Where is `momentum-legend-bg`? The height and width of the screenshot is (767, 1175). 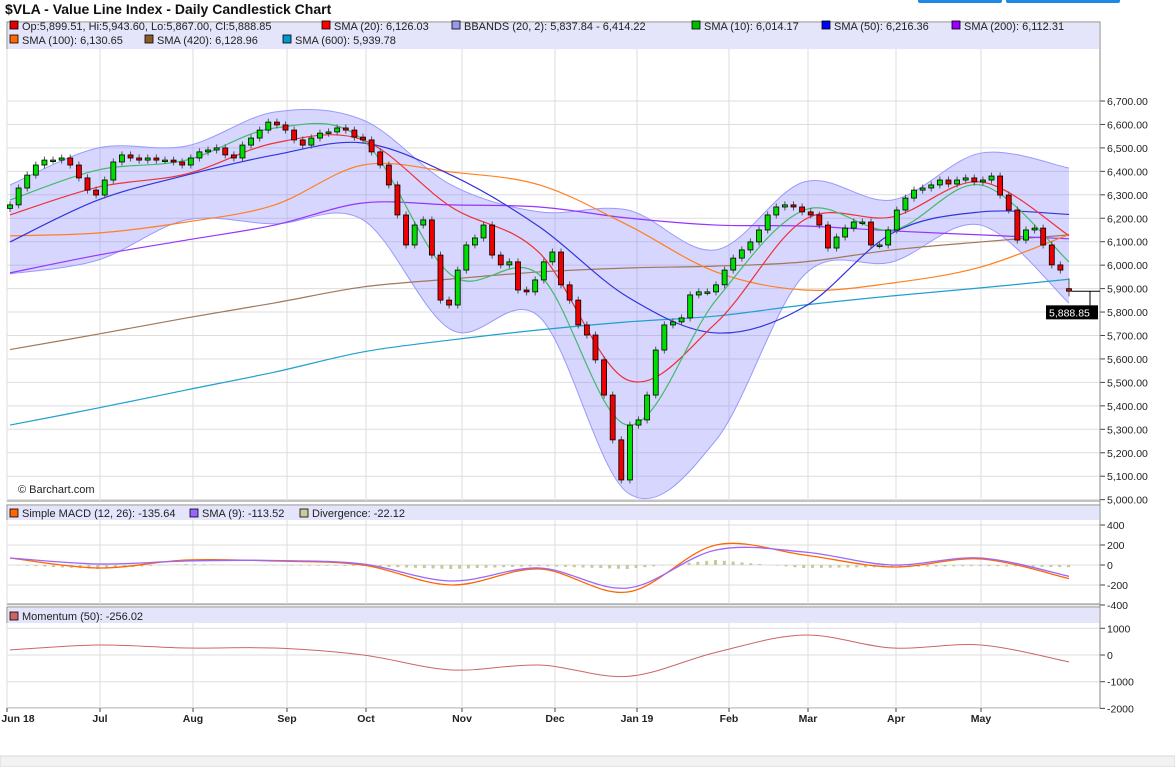 momentum-legend-bg is located at coordinates (553, 615).